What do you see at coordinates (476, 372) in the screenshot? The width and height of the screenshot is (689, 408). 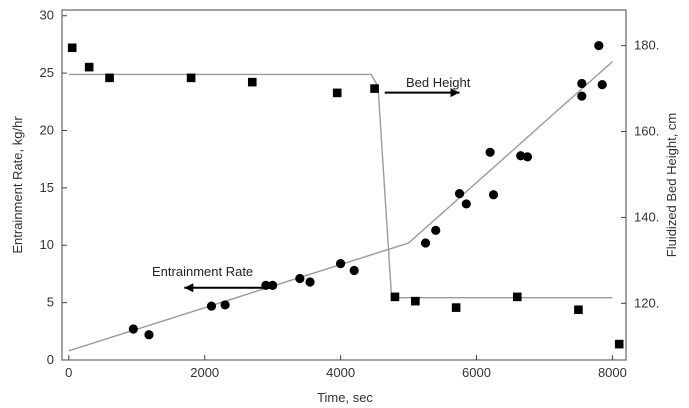 I see `x-tick-label: 6000` at bounding box center [476, 372].